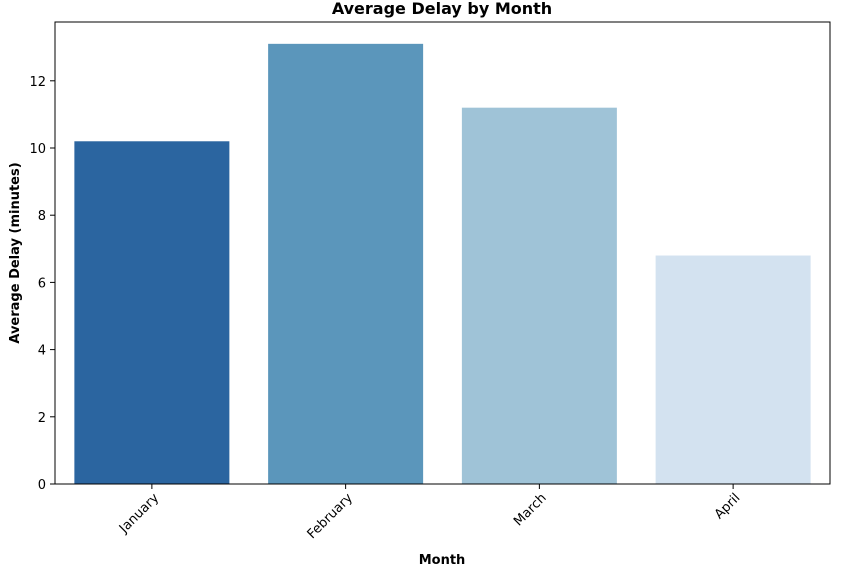 Image resolution: width=852 pixels, height=572 pixels. Describe the element at coordinates (442, 560) in the screenshot. I see `x-axis-label: Month` at that location.